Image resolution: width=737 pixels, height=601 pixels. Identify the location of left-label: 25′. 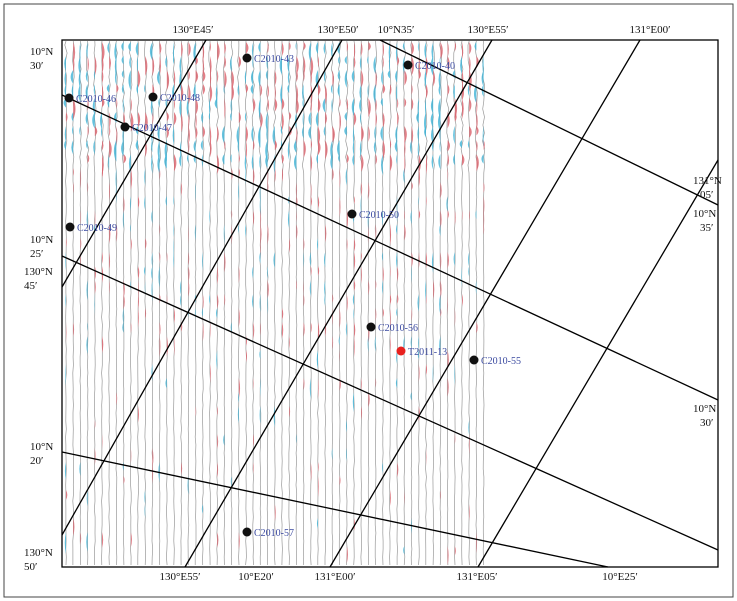
(36, 254).